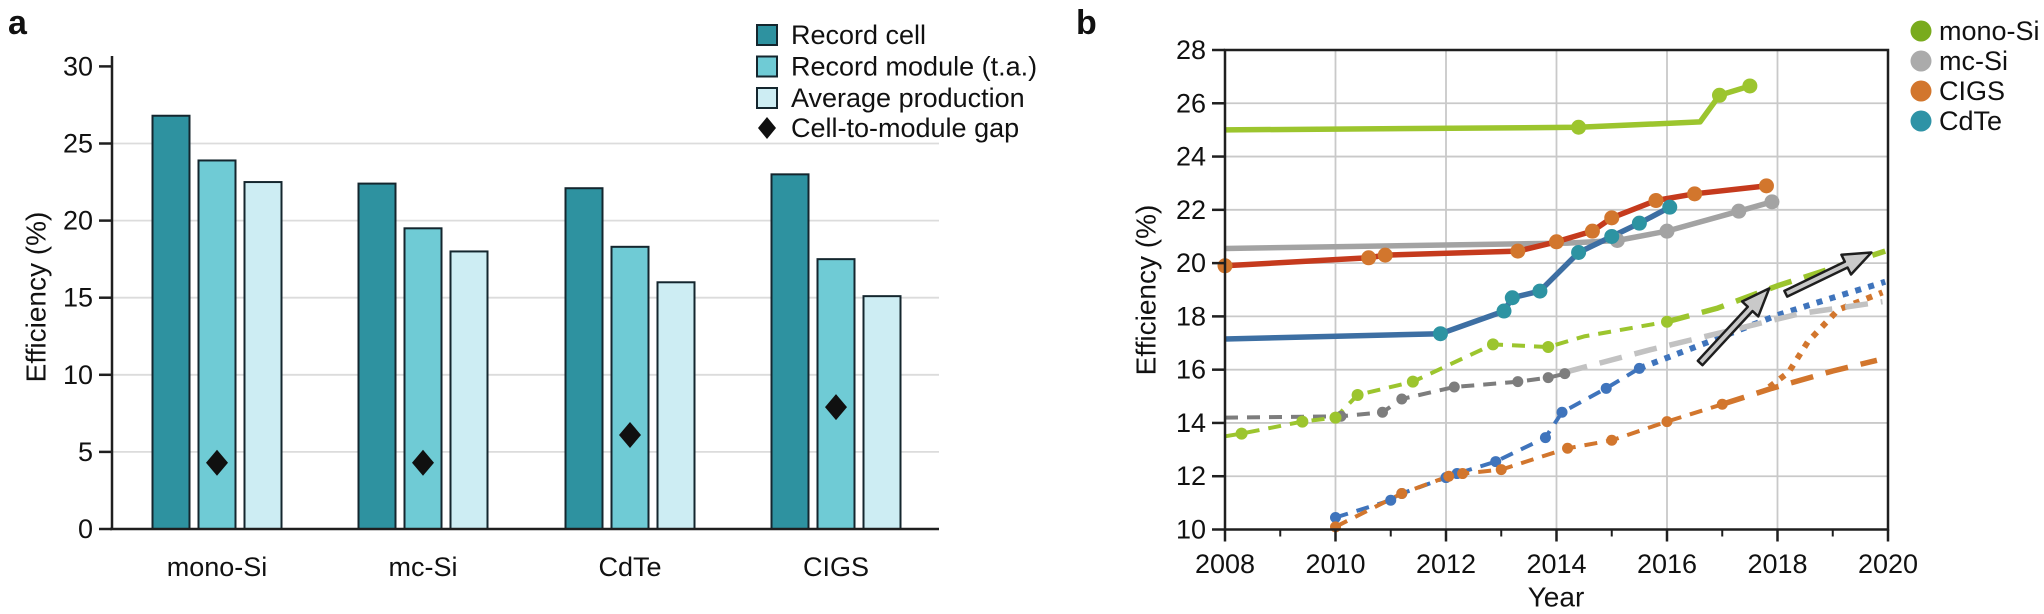  What do you see at coordinates (1970, 121) in the screenshot?
I see `legend-label: CdTe` at bounding box center [1970, 121].